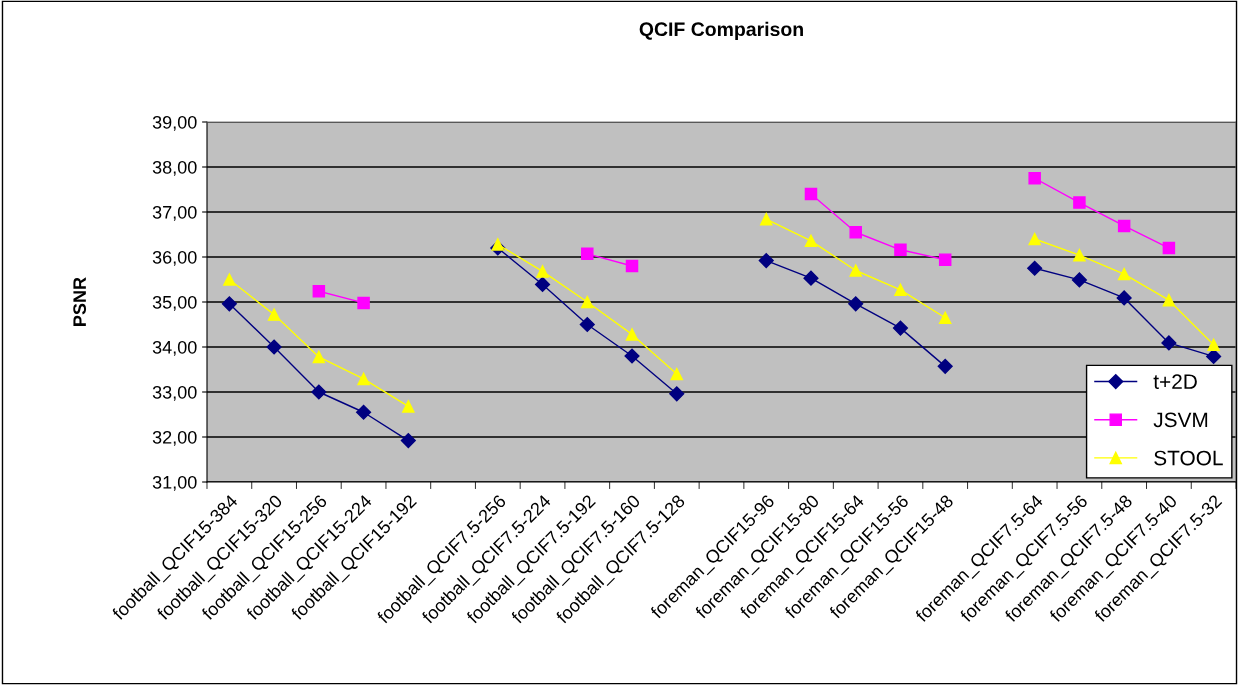 This screenshot has height=685, width=1239. I want to click on y-tick-label: 38,00, so click(174, 168).